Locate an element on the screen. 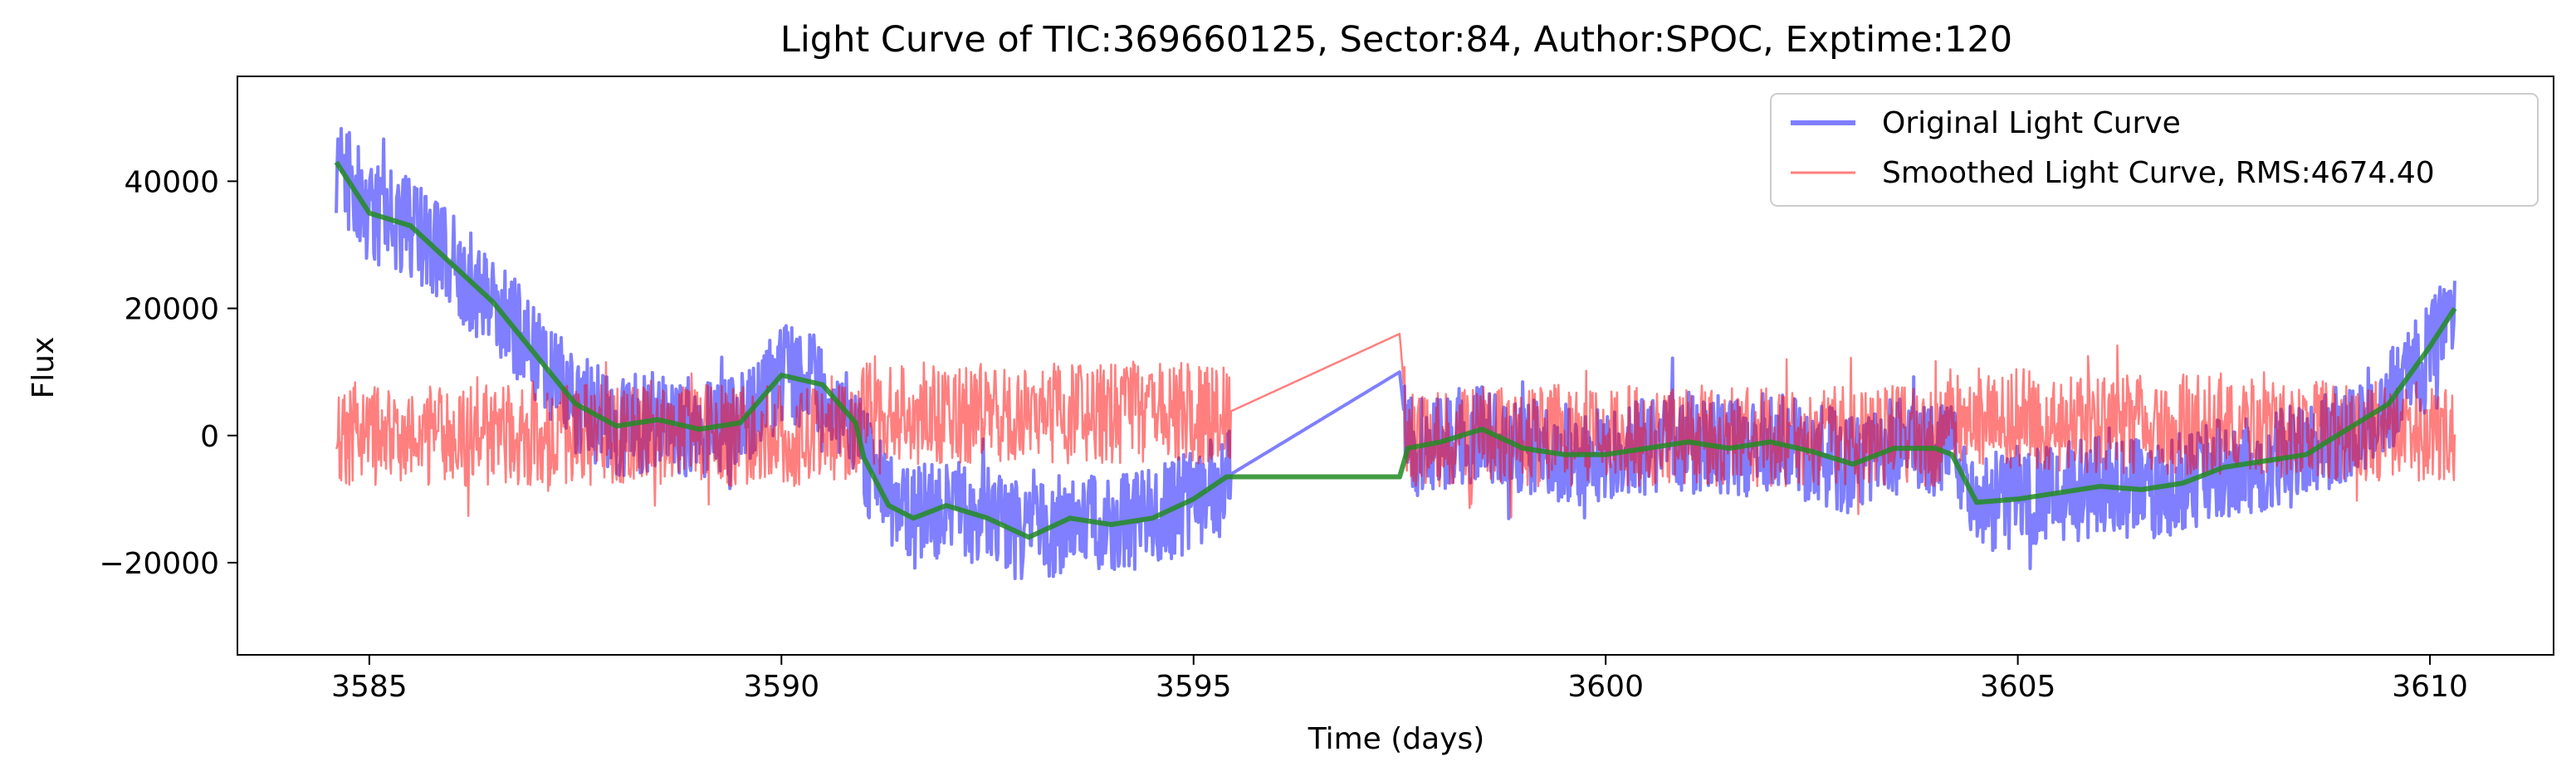  x-axis-label: Time (days) is located at coordinates (1396, 739).